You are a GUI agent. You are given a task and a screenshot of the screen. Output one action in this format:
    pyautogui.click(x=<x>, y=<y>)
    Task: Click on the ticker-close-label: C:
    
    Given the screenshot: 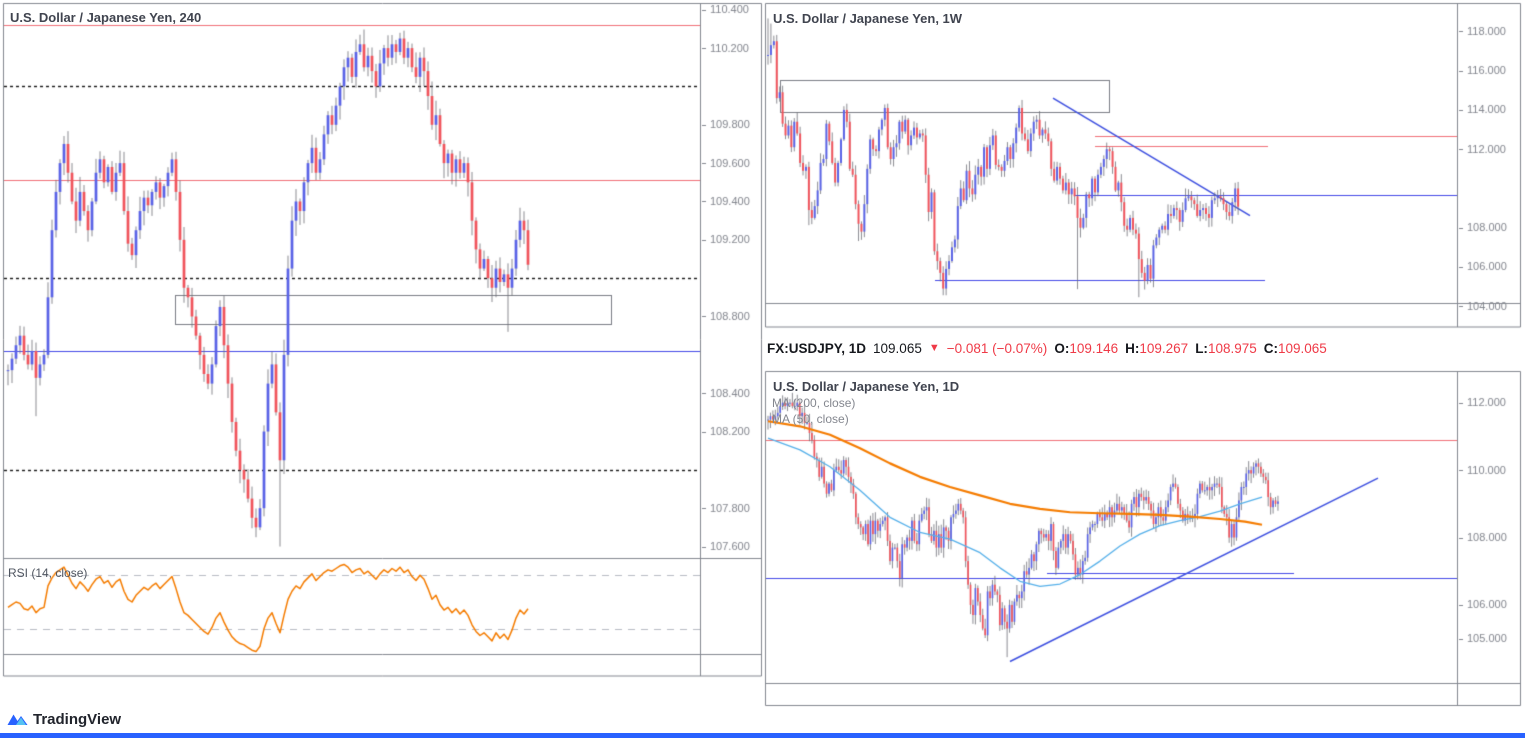 What is the action you would take?
    pyautogui.click(x=1270, y=348)
    